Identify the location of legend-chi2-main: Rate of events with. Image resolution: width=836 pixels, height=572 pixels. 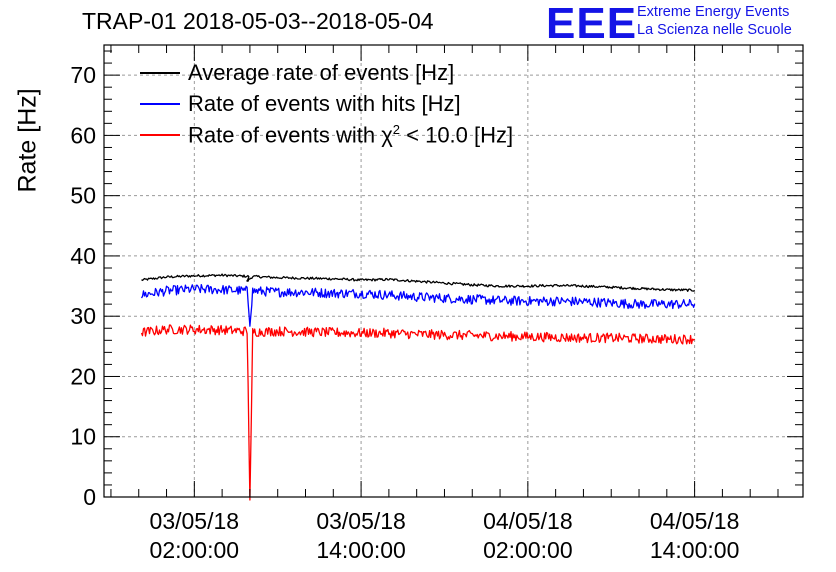
(285, 135).